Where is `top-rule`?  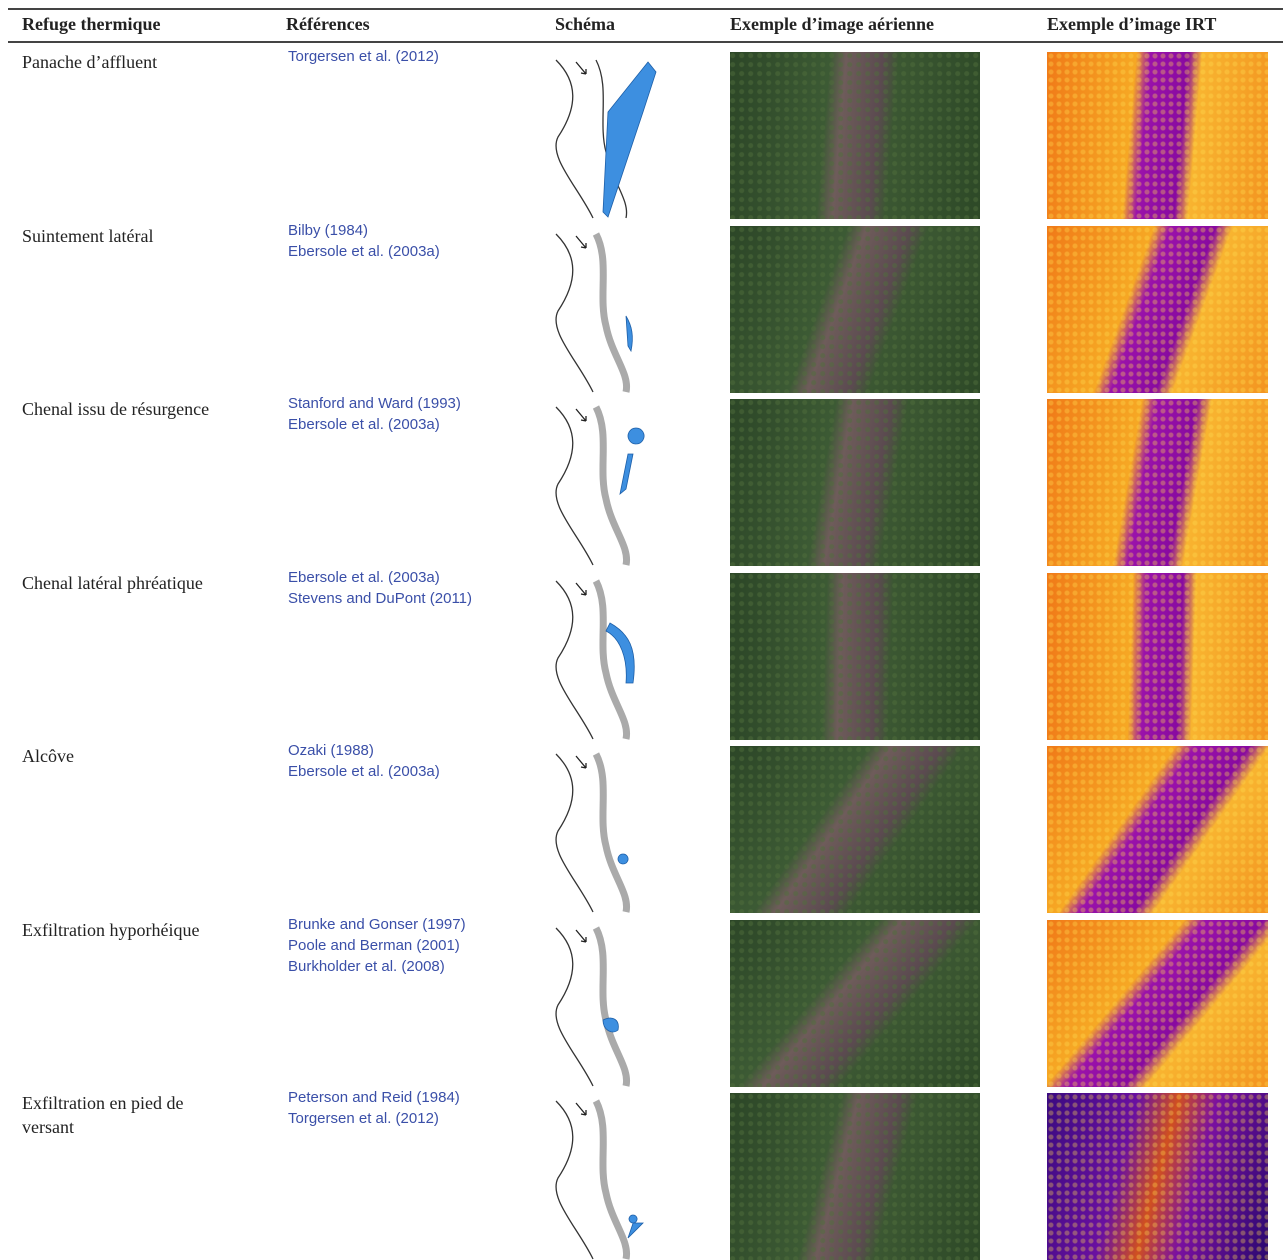 top-rule is located at coordinates (645, 9).